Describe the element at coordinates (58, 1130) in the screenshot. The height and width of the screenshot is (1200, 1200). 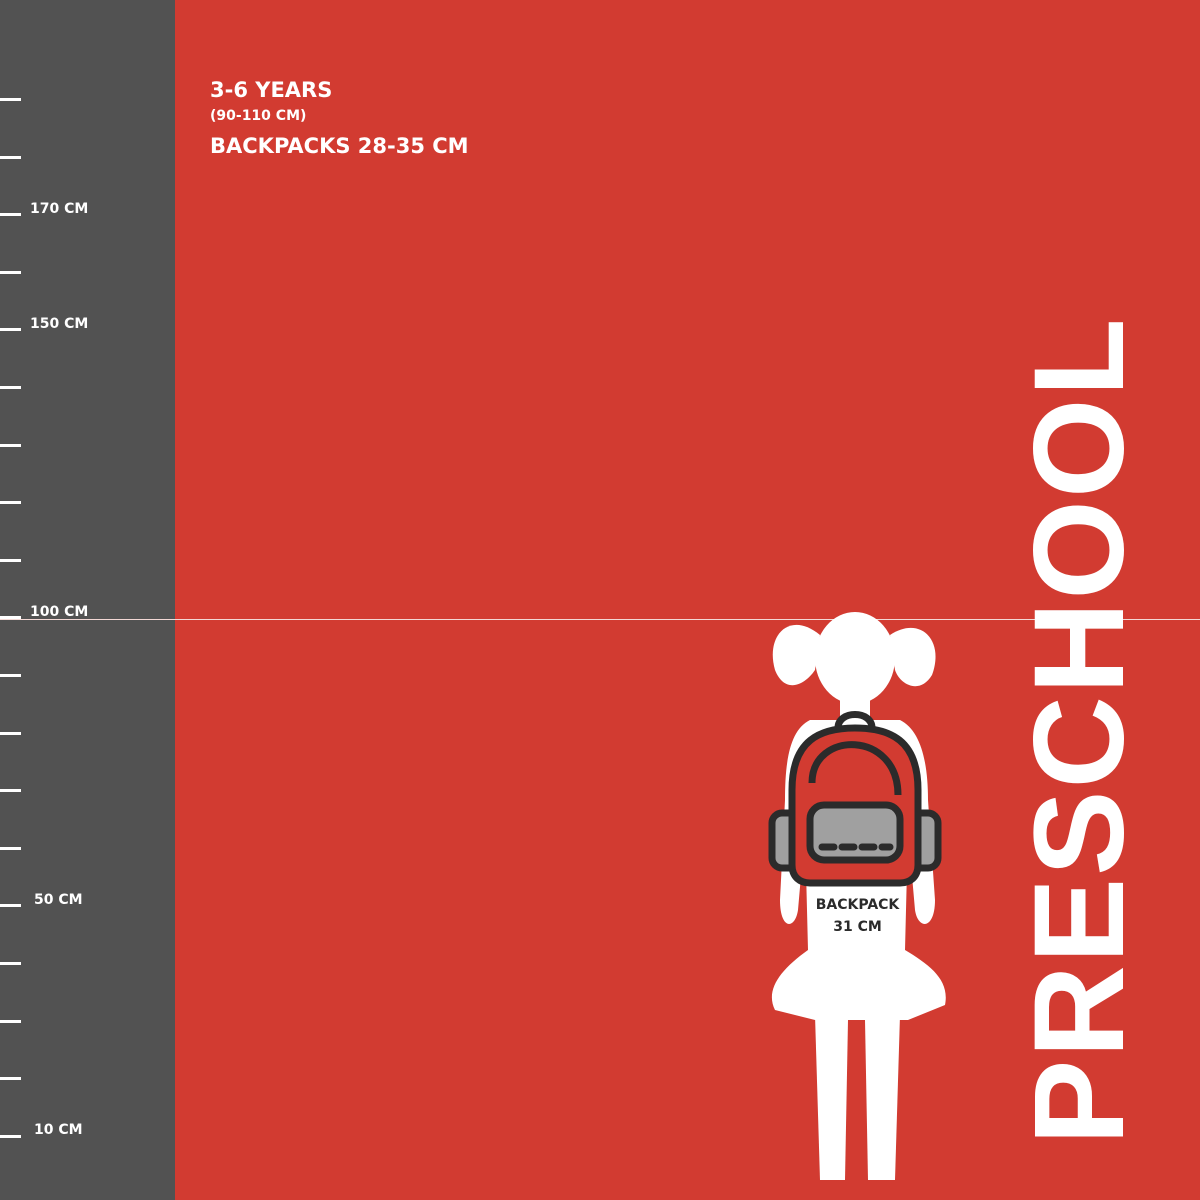
I see `ruler-label-10: 10 CM` at that location.